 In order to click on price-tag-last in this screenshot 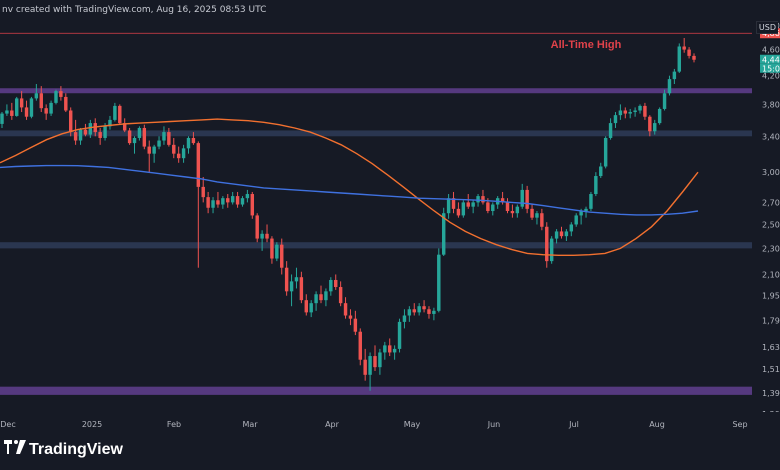, I will do `click(770, 59)`.